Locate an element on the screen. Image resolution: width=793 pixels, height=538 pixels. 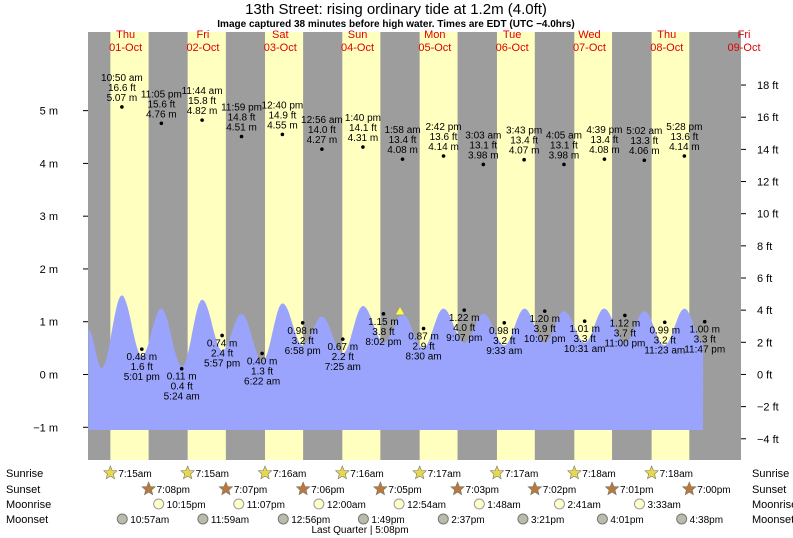
y-tick-label: 4 m is located at coordinates (49, 164).